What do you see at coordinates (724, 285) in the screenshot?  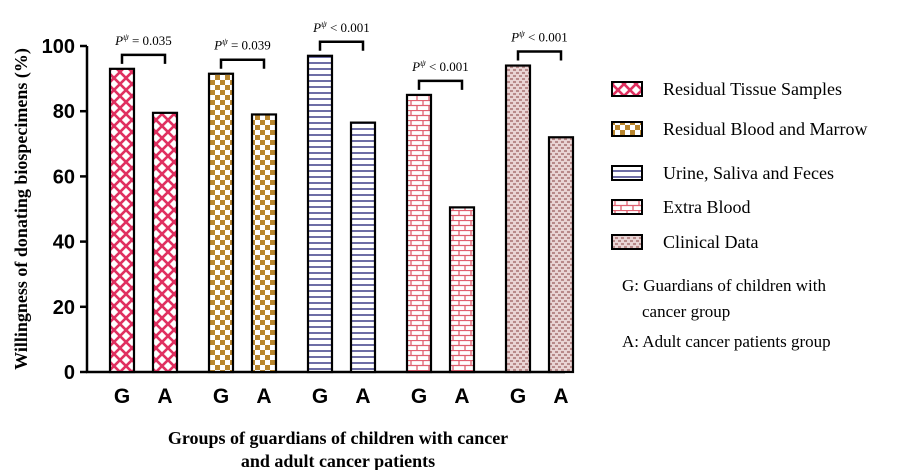 I see `note-line: G: Guardians of children with` at bounding box center [724, 285].